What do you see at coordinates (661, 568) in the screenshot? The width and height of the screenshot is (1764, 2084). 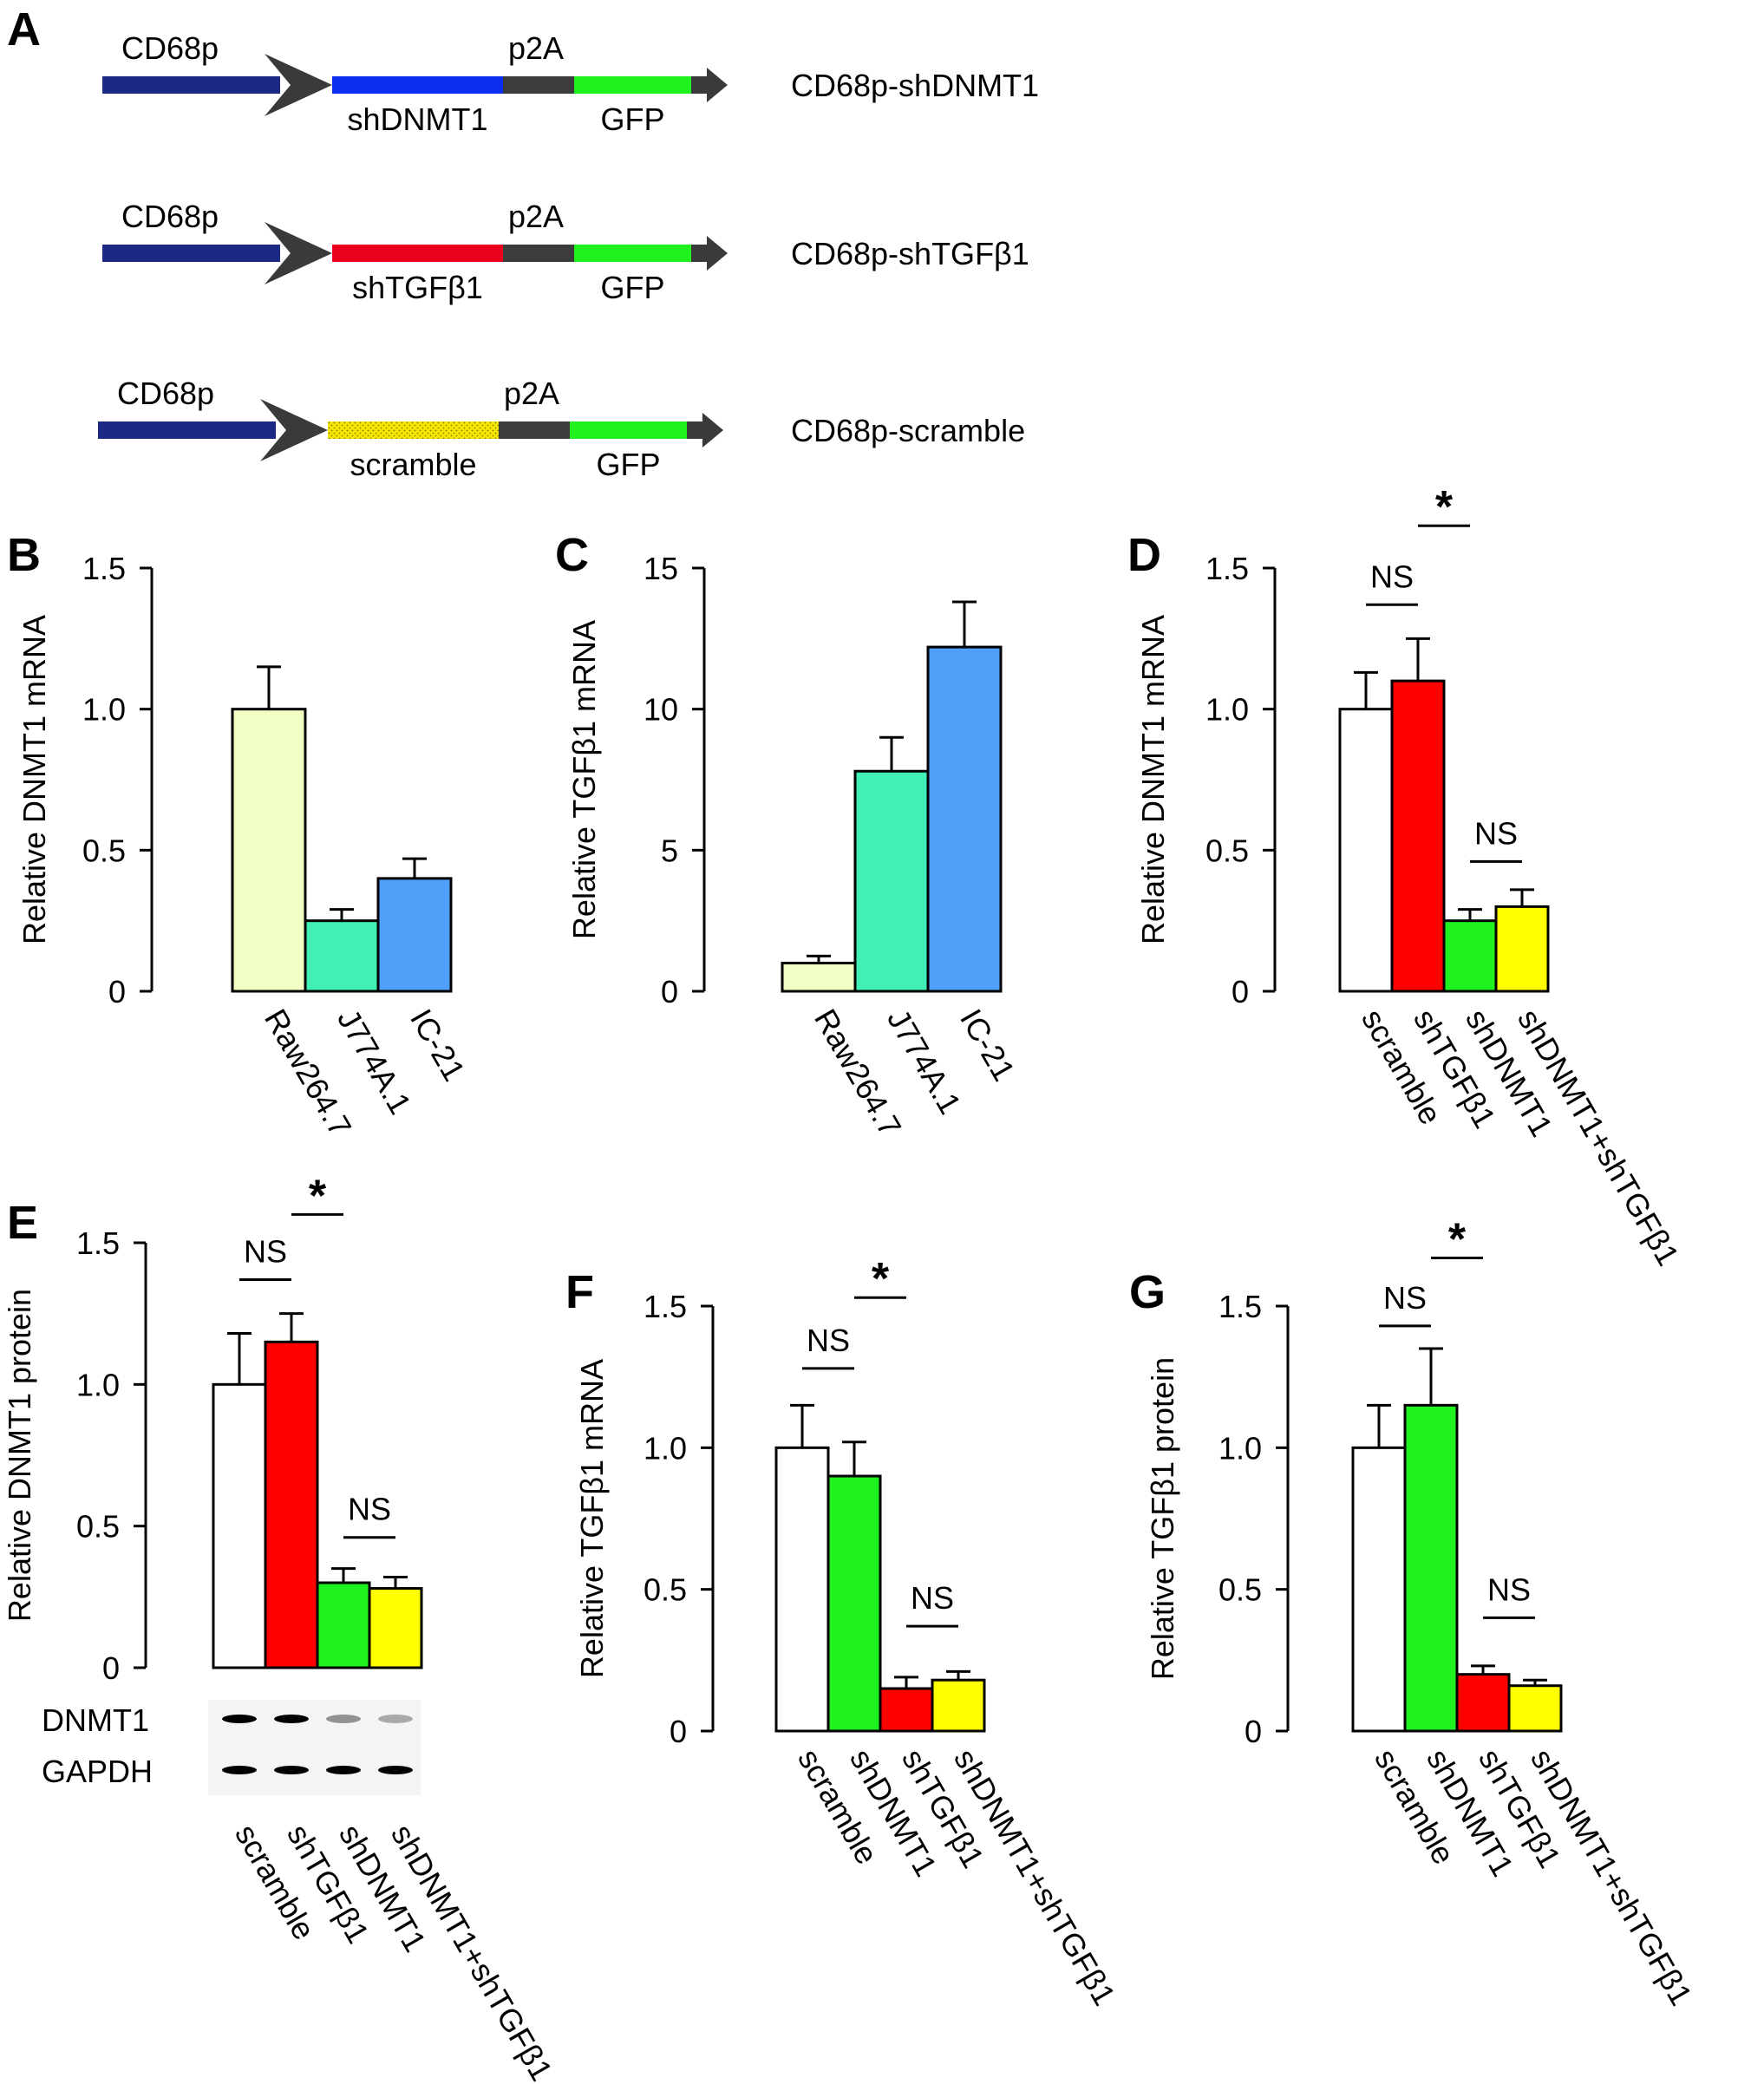 I see `panel-c-ytick-label: 15` at bounding box center [661, 568].